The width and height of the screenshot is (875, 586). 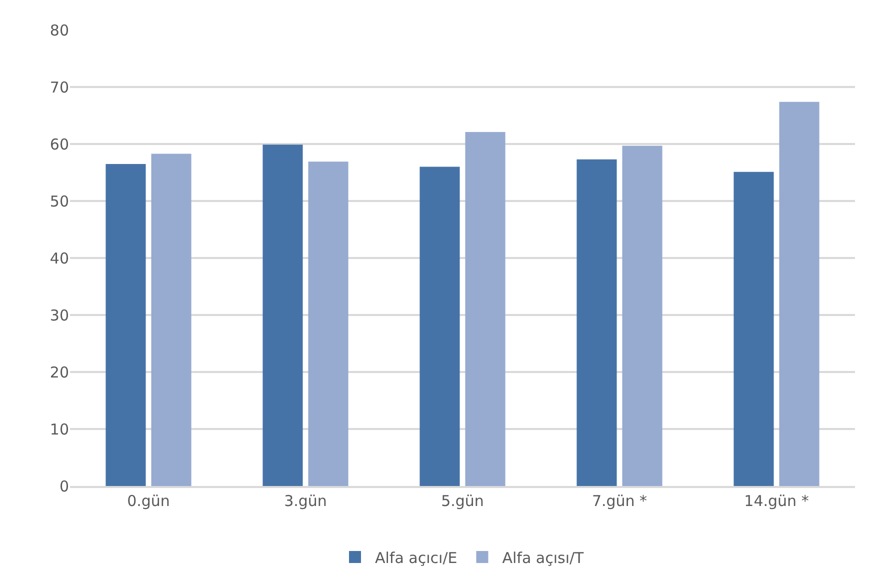 What do you see at coordinates (462, 501) in the screenshot?
I see `x-tick-label: 5.gün` at bounding box center [462, 501].